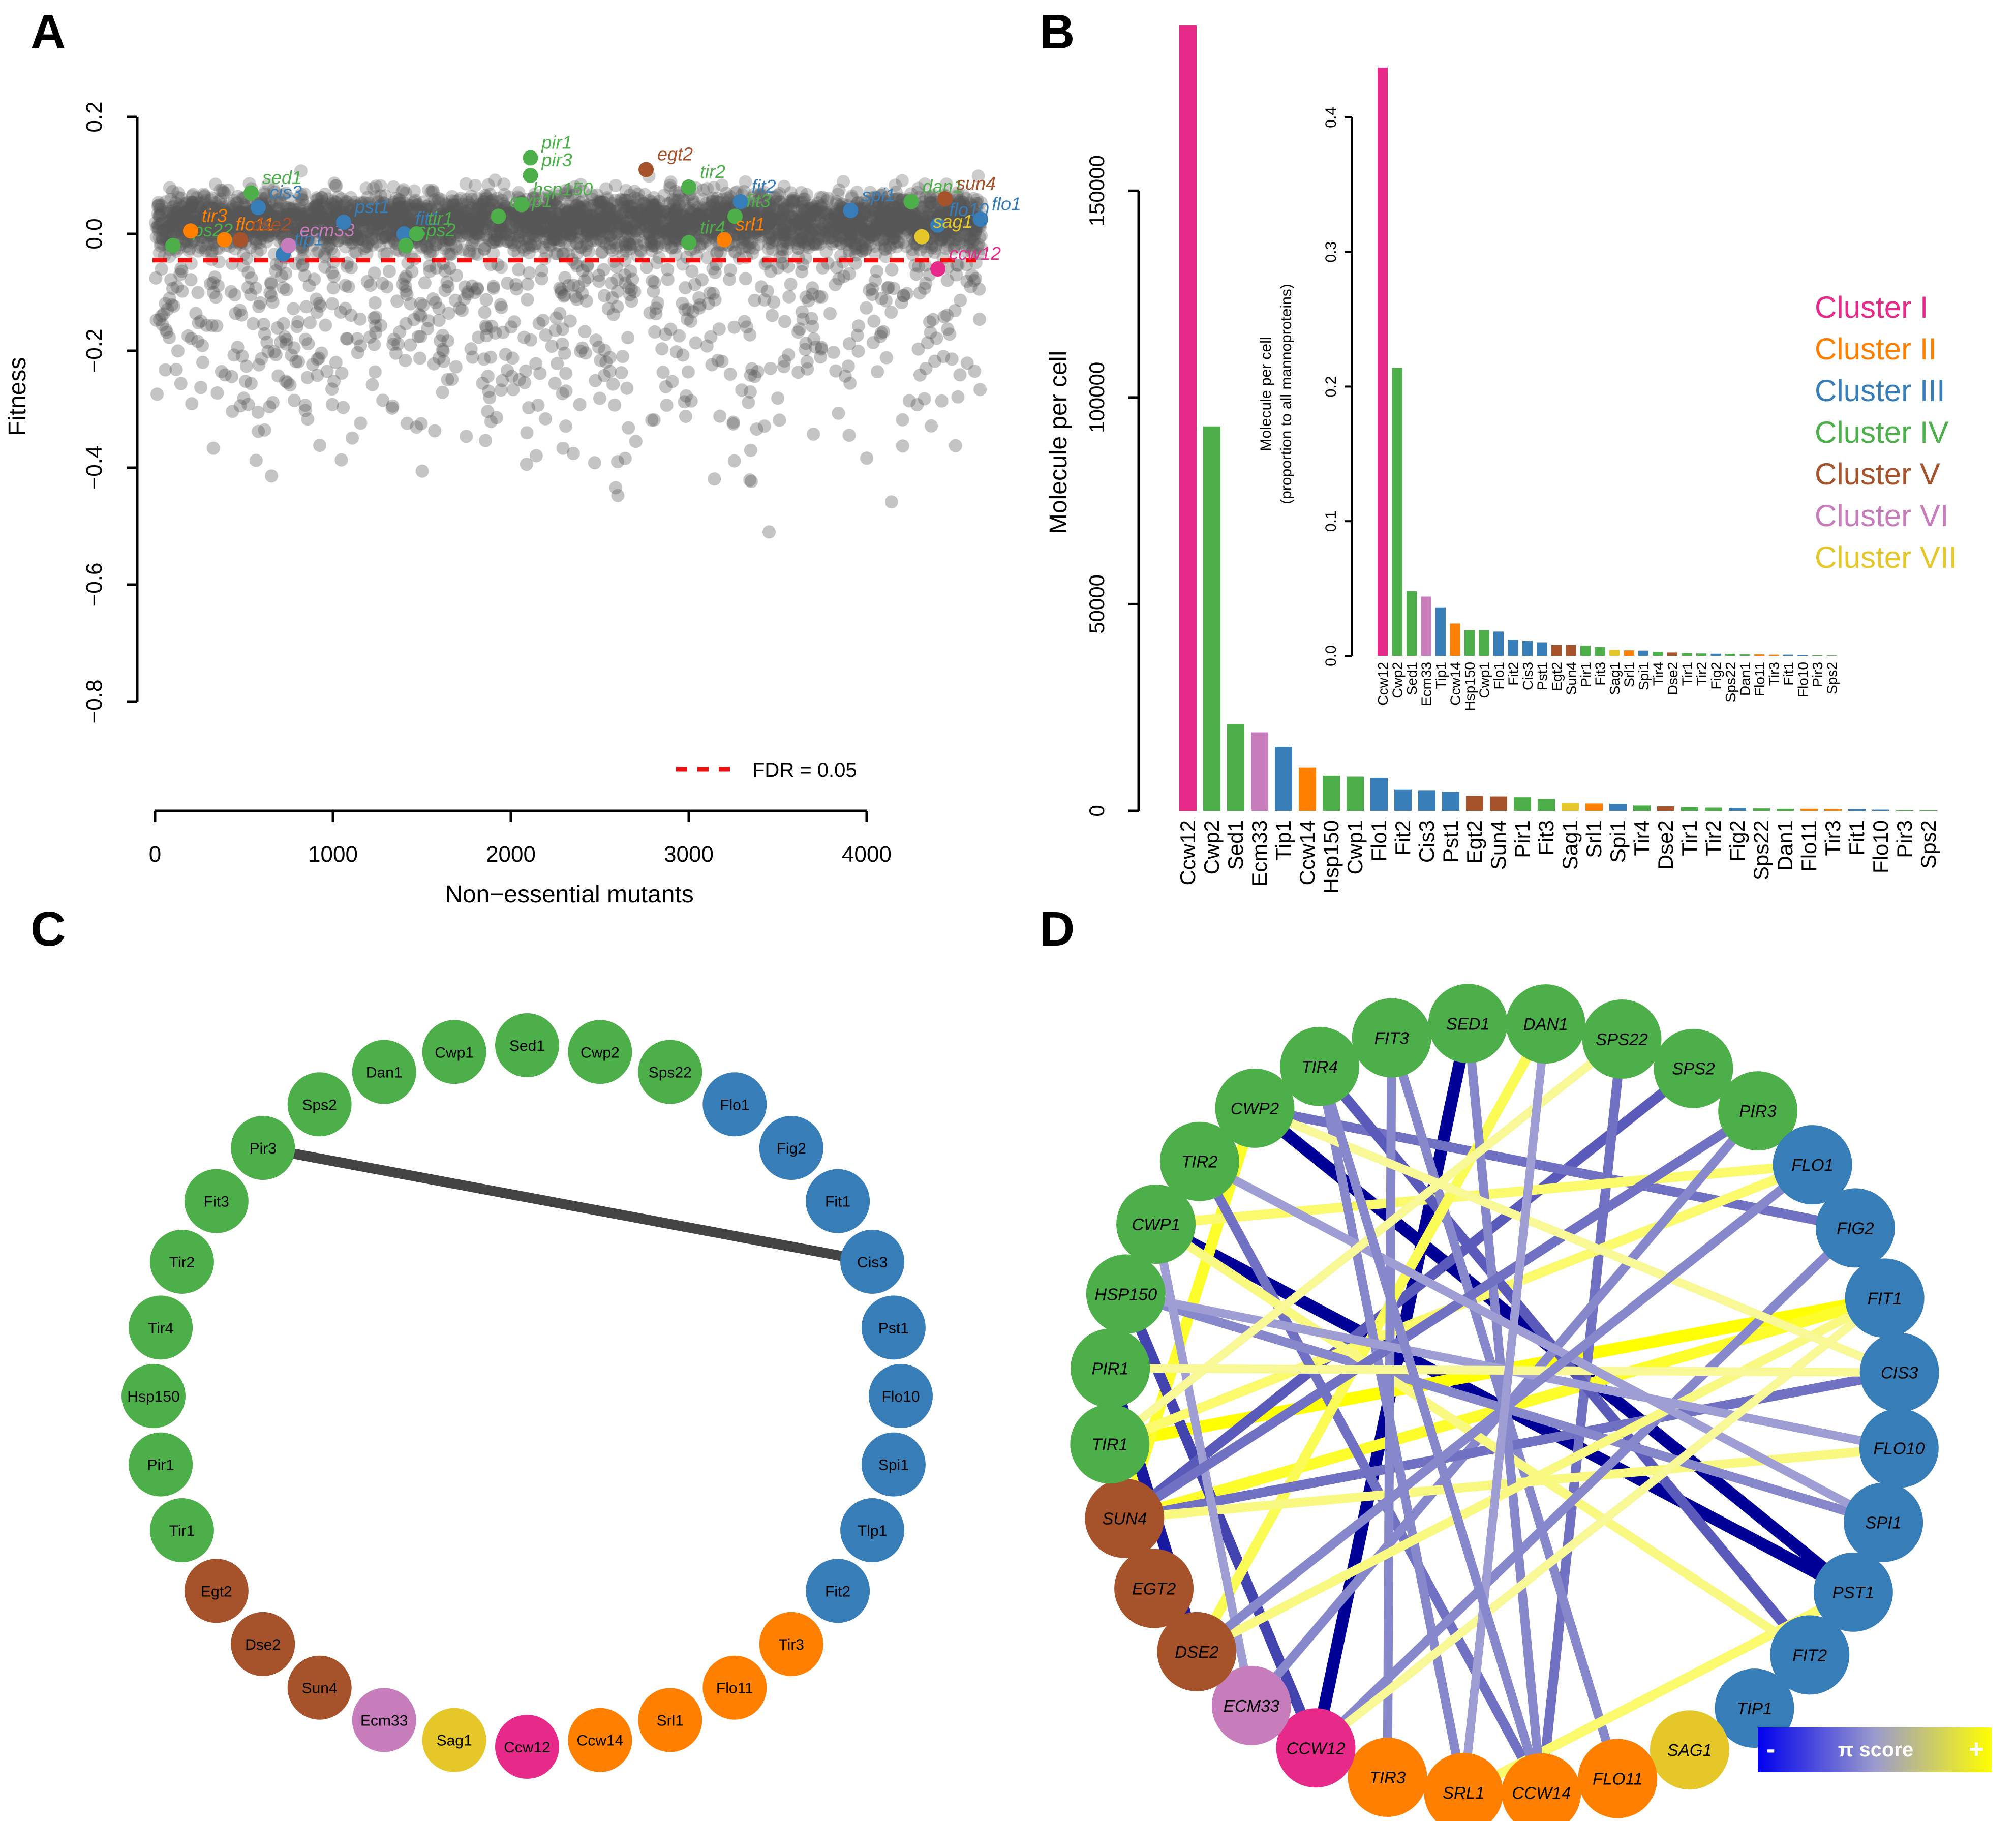 Image resolution: width=2016 pixels, height=1821 pixels. Describe the element at coordinates (1881, 432) in the screenshot. I see `legend-item-IV: Cluster IV` at that location.